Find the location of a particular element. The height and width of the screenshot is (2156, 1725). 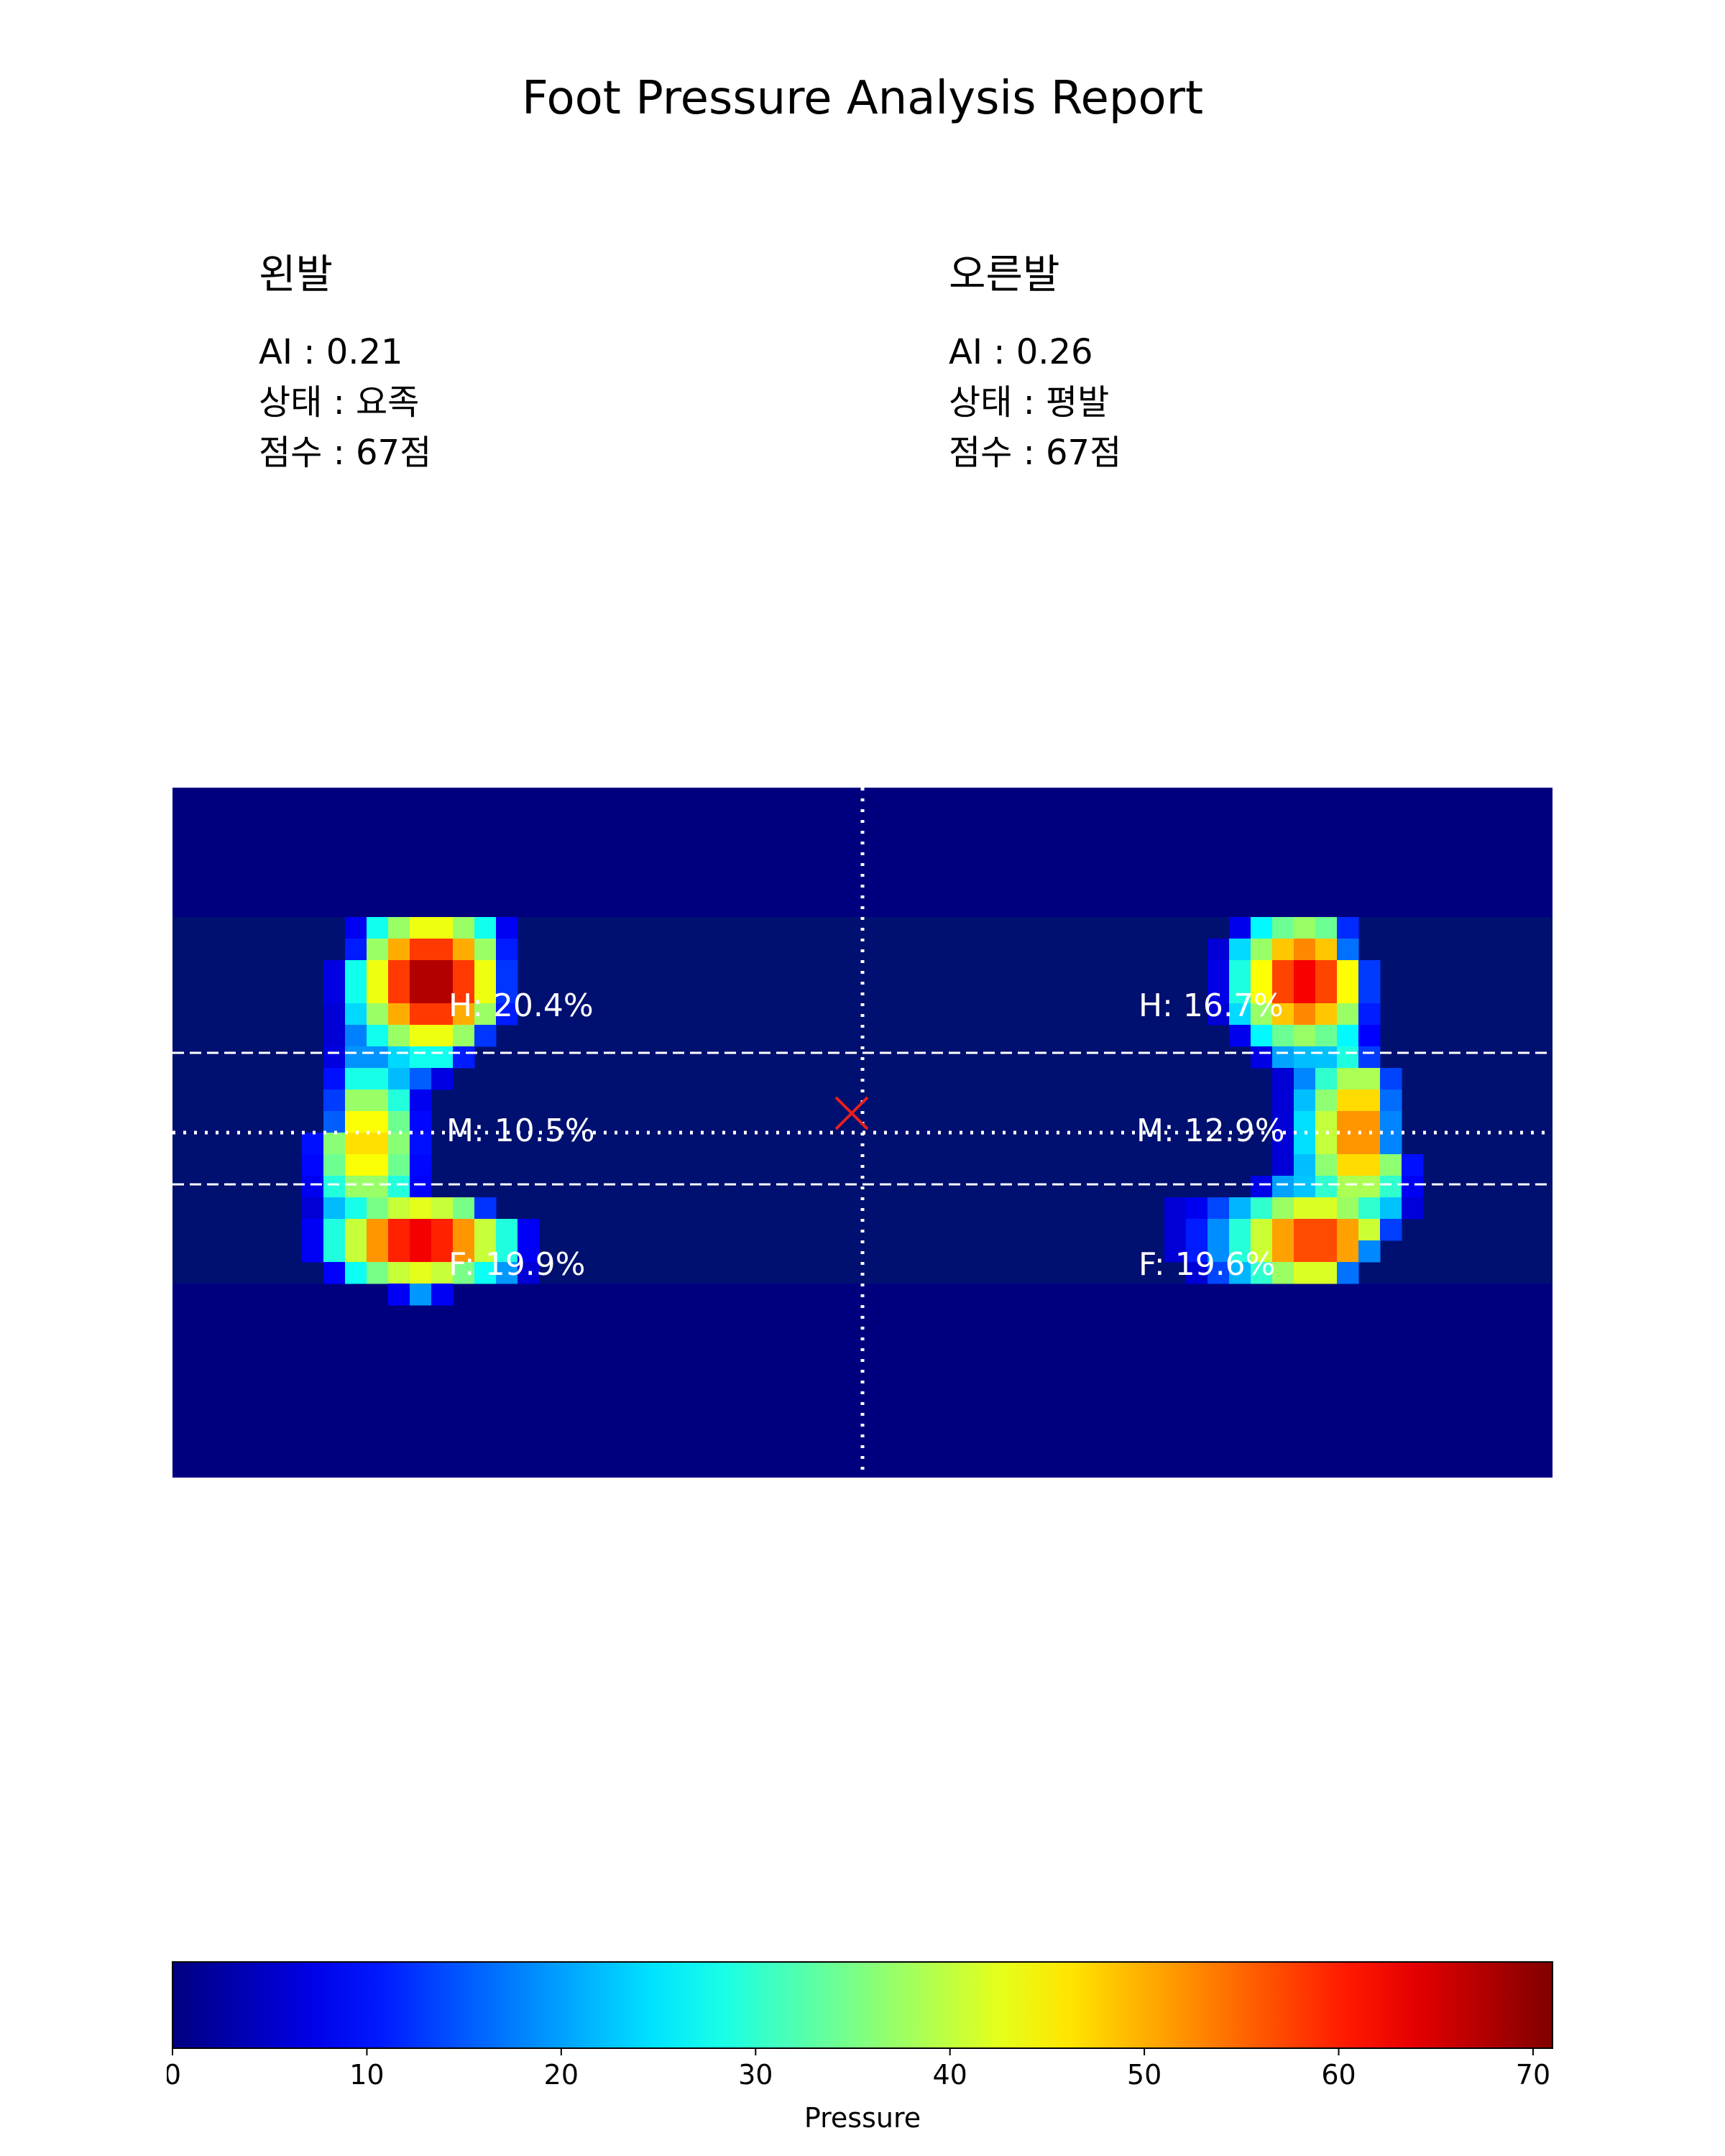

left-score-line: 점수 : 67점 is located at coordinates (510, 453).